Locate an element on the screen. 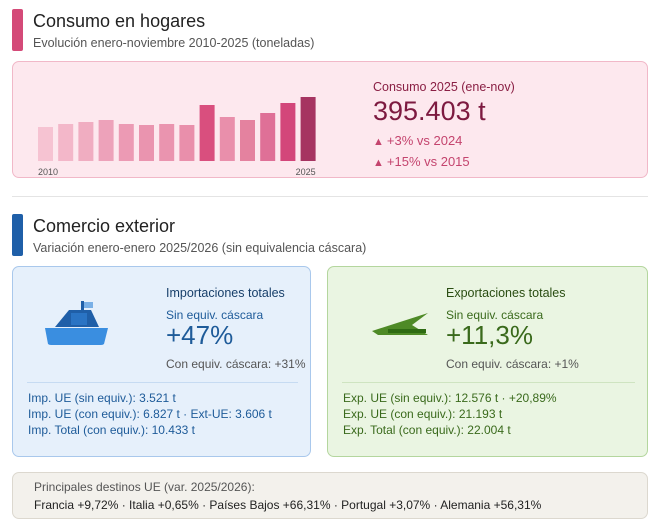 The image size is (665, 524). bar-2014 is located at coordinates (126, 142).